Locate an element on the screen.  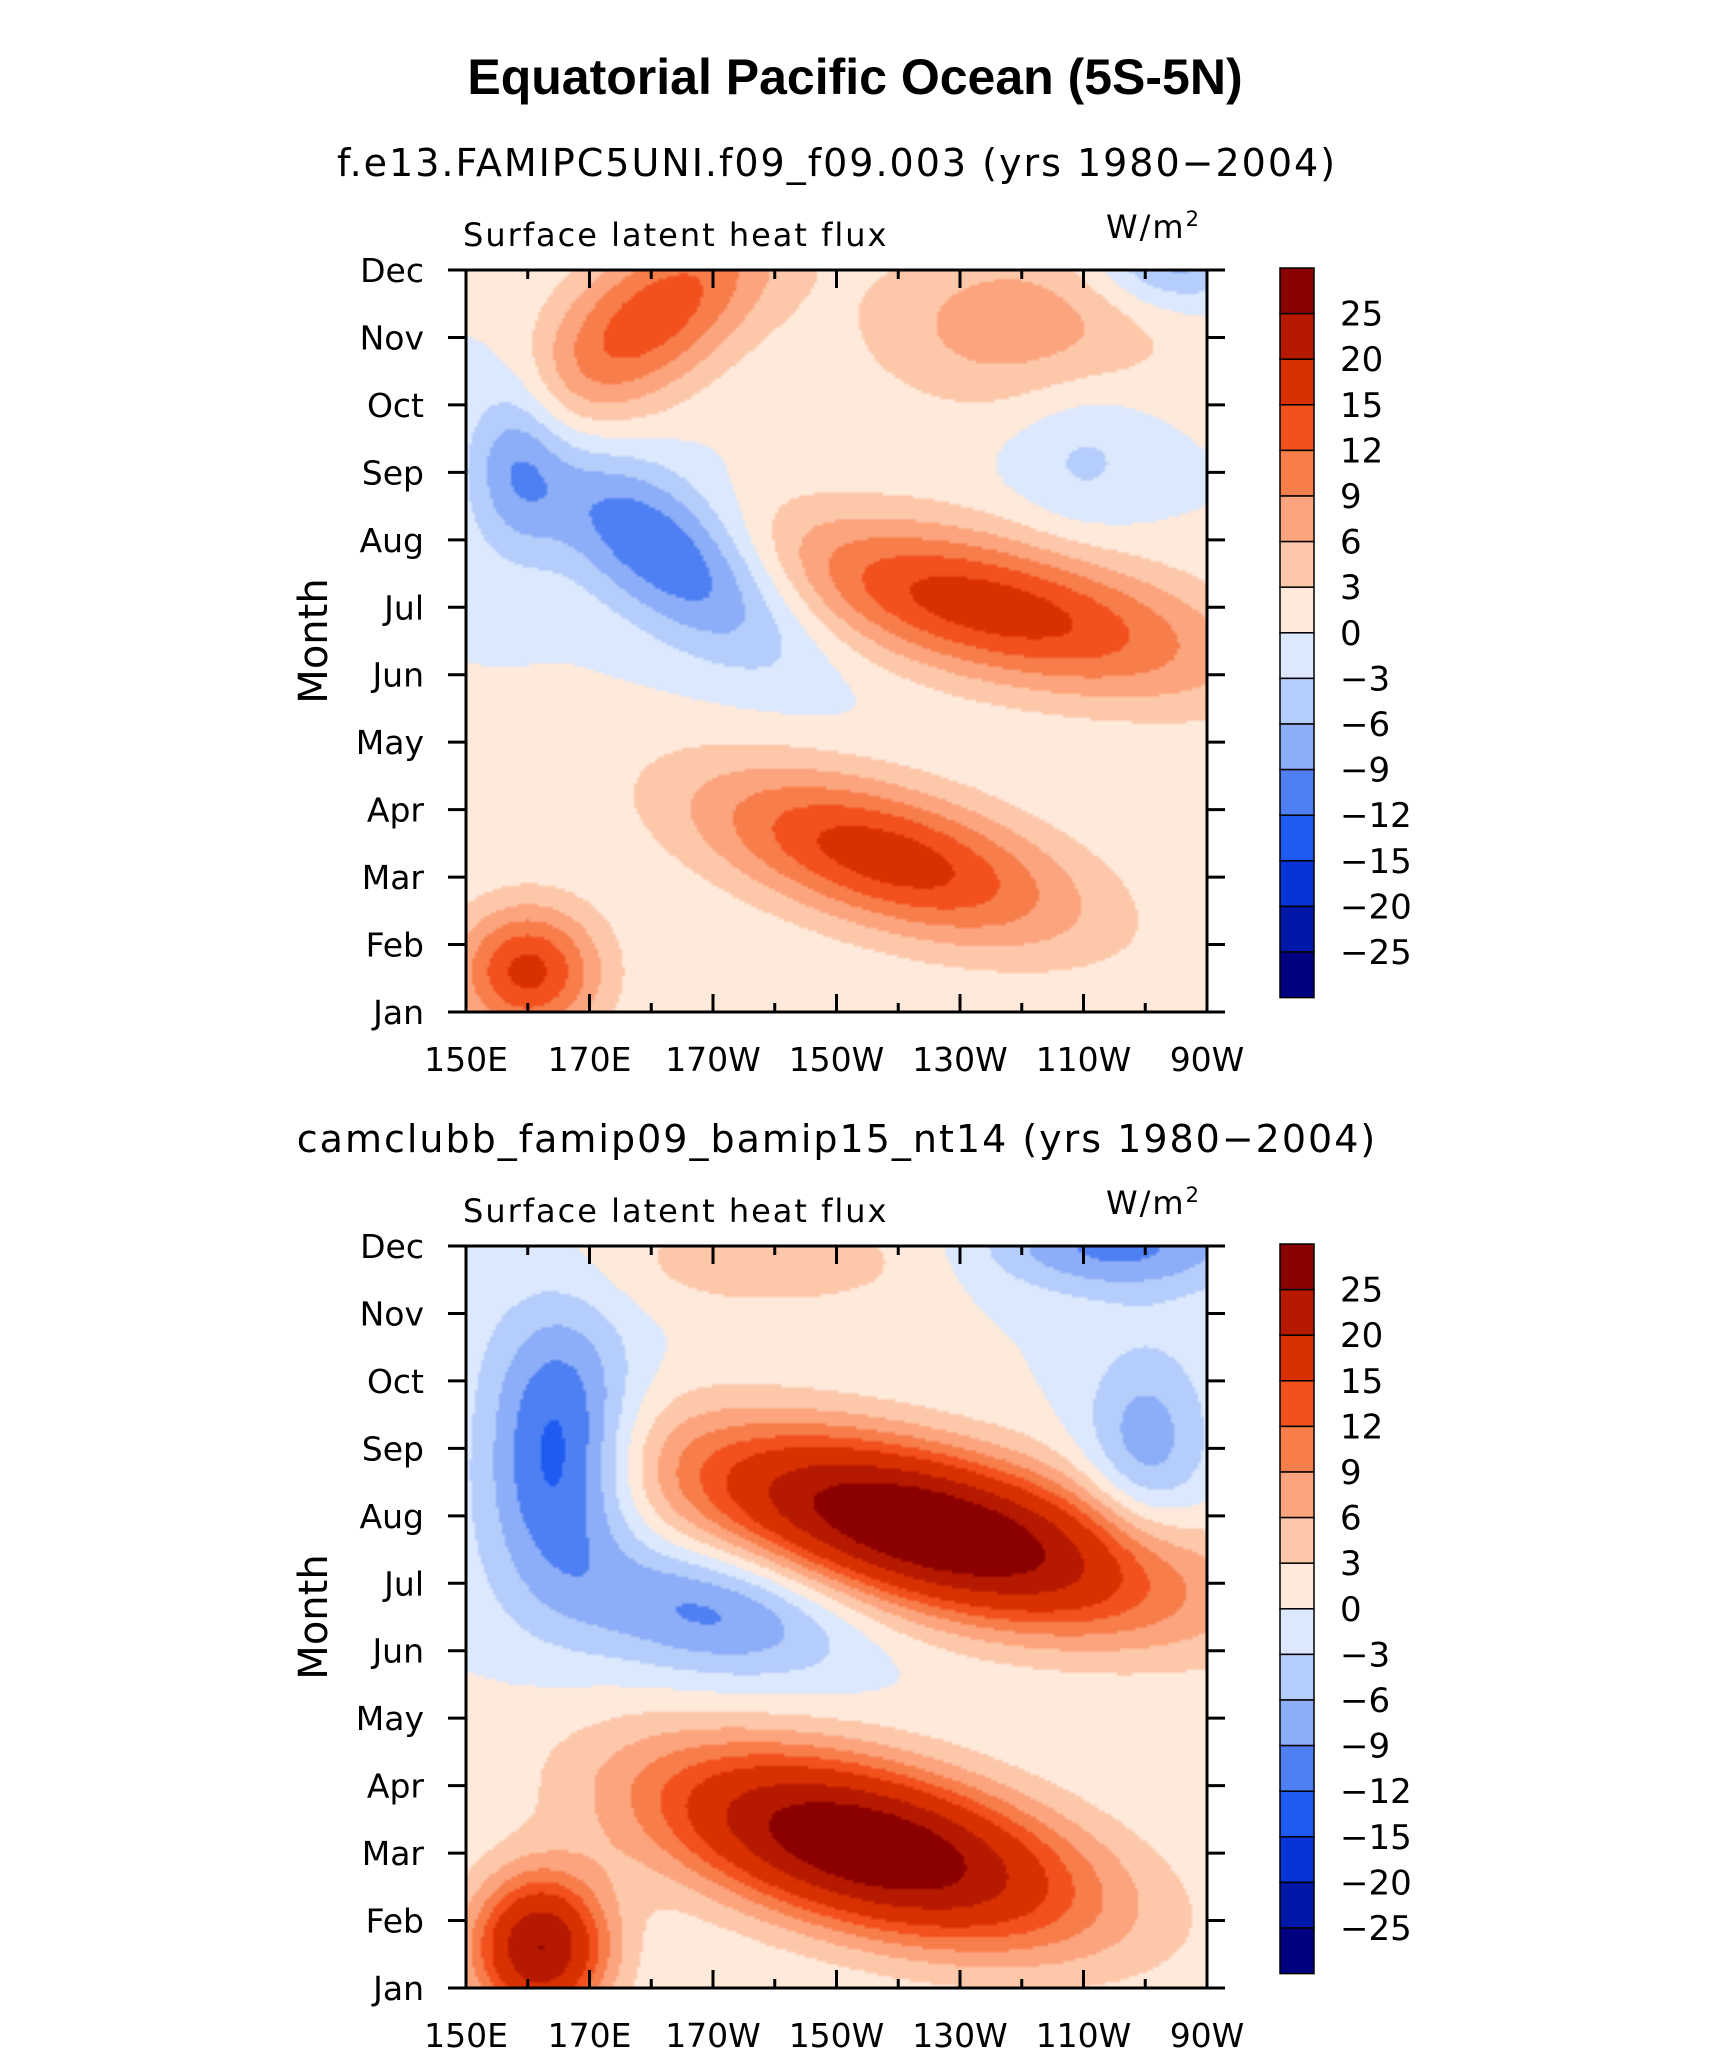
colorbar-label: 0 is located at coordinates (1351, 634).